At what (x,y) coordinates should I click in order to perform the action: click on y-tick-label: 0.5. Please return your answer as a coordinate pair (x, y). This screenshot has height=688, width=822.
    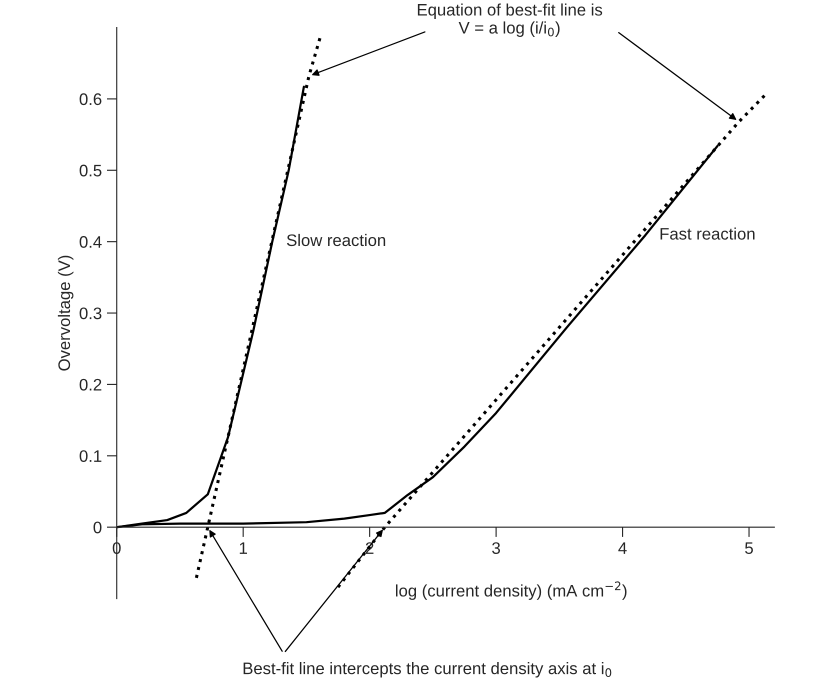
    Looking at the image, I should click on (91, 170).